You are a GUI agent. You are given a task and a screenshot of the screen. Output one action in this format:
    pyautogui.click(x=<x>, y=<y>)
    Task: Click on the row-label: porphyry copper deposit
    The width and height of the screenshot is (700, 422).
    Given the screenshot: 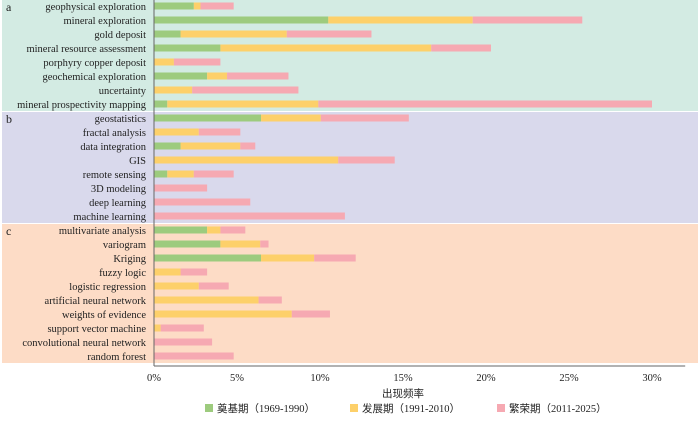 What is the action you would take?
    pyautogui.click(x=94, y=63)
    